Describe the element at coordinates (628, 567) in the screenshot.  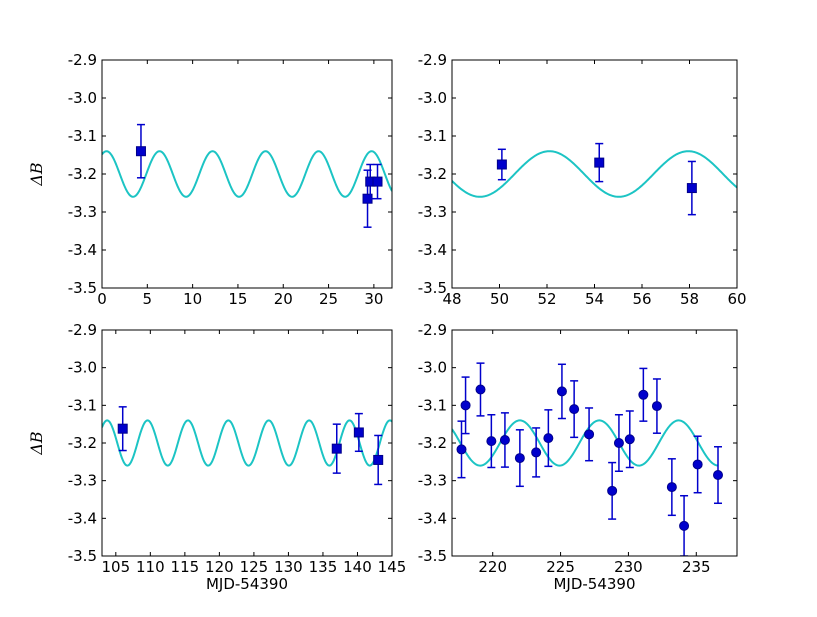
I see `x-tick-label-2: 230` at that location.